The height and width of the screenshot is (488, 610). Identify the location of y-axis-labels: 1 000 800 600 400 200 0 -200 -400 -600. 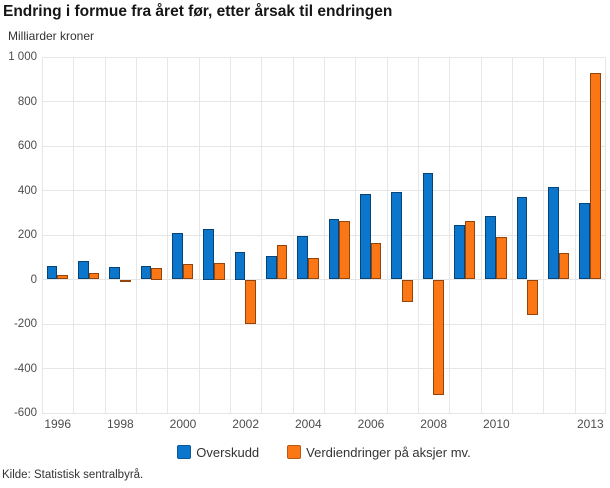
(18, 235).